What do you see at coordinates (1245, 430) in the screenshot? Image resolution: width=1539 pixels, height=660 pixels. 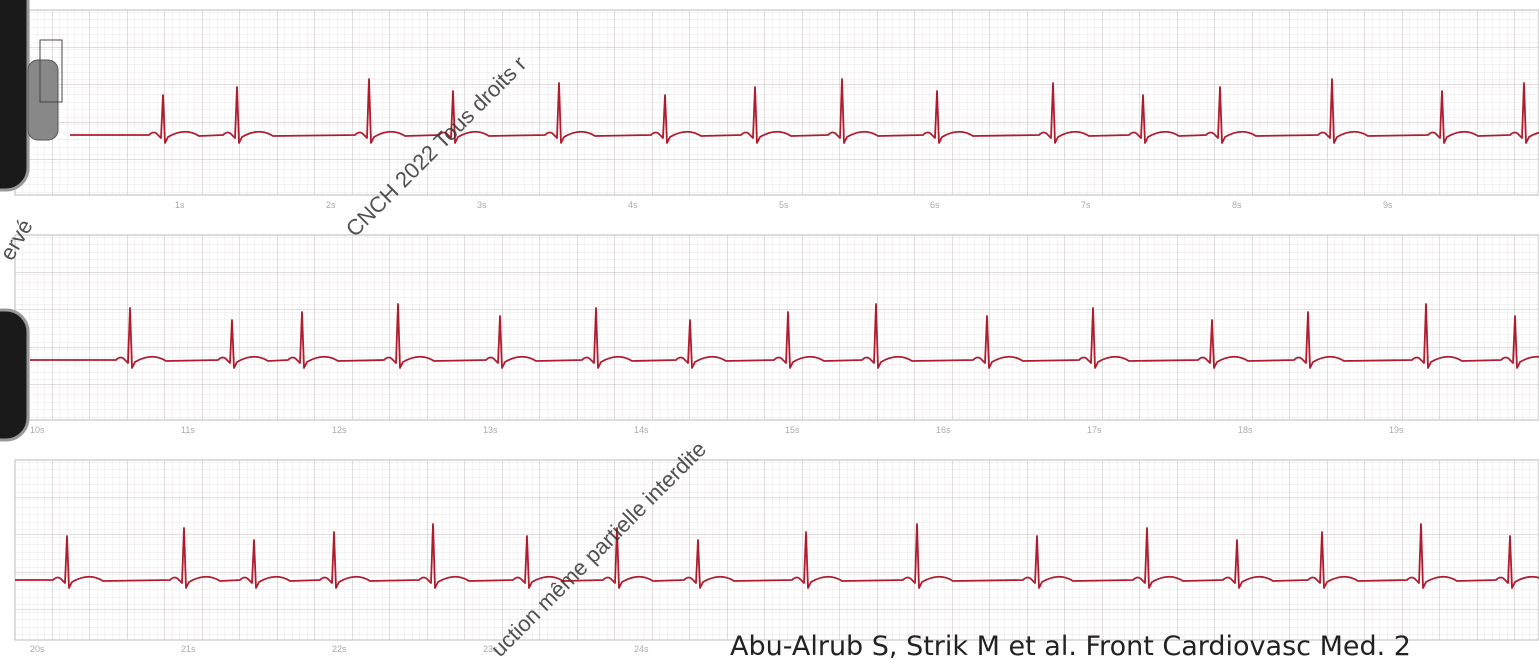 I see `time-label: 18s` at bounding box center [1245, 430].